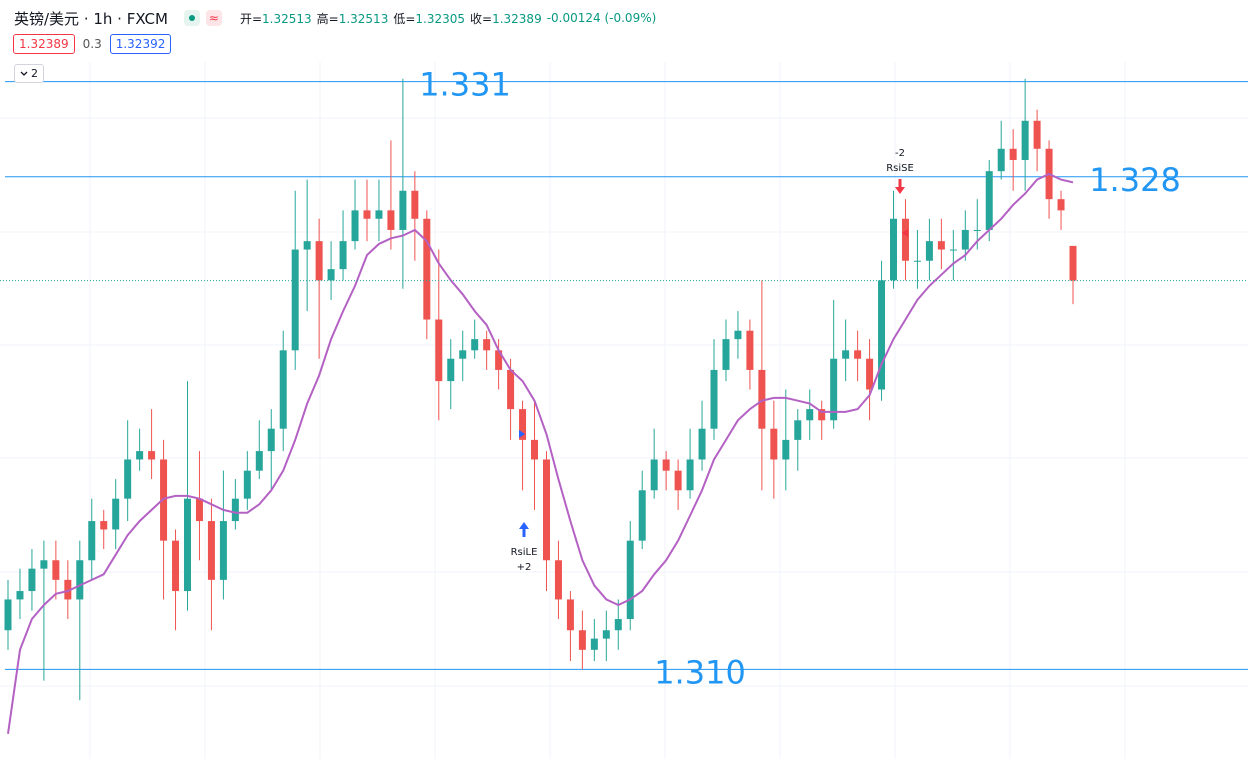 Image resolution: width=1248 pixels, height=759 pixels. I want to click on level-label: 1.328, so click(1135, 180).